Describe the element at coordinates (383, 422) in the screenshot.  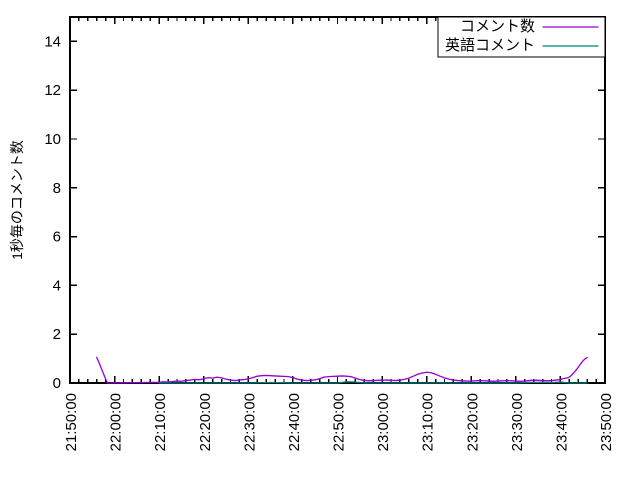
I see `x-tick-label: 23:00:00` at that location.